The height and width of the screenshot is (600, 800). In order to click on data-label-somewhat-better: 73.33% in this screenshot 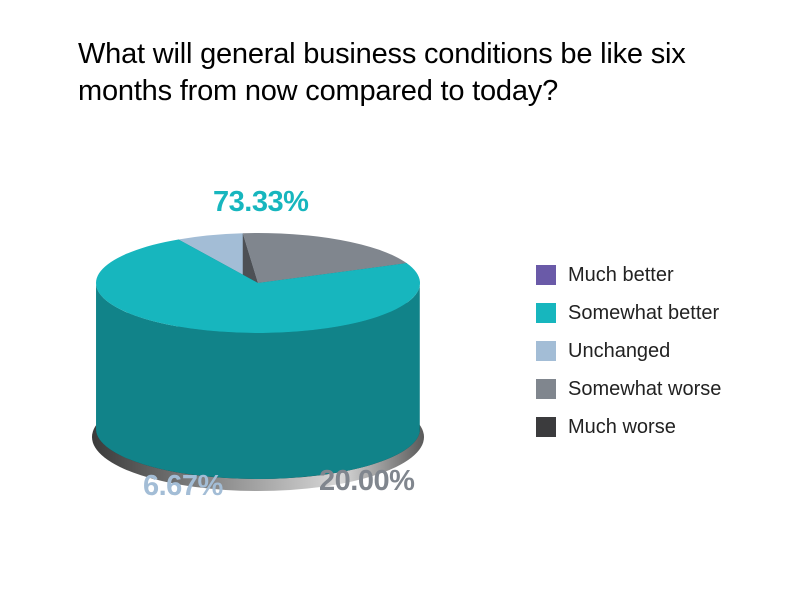, I will do `click(261, 202)`.